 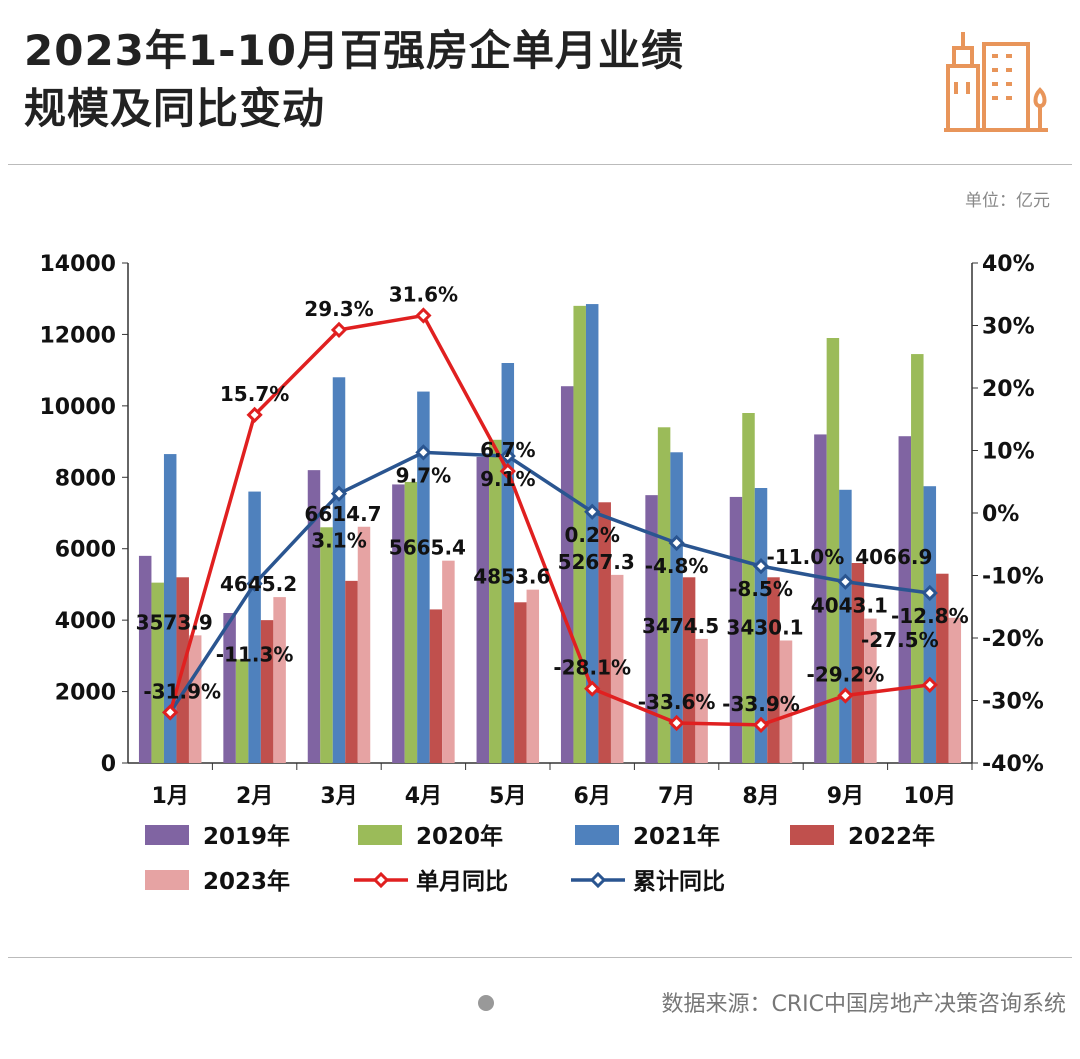 I want to click on x-tick-label: 2月, so click(x=254, y=796).